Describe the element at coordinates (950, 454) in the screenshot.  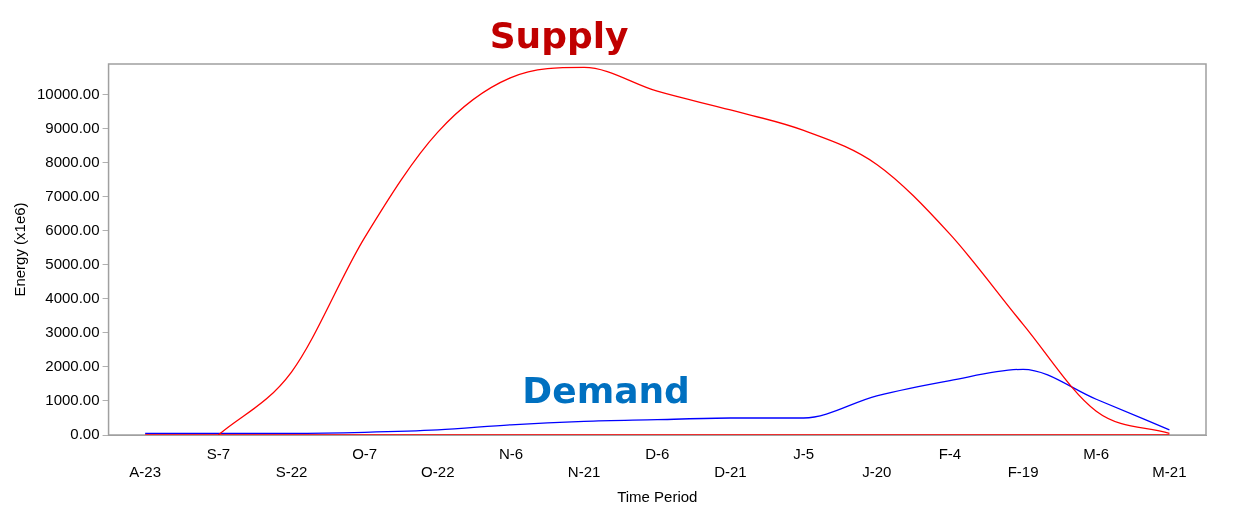
I see `x-tick-label: F-4` at that location.